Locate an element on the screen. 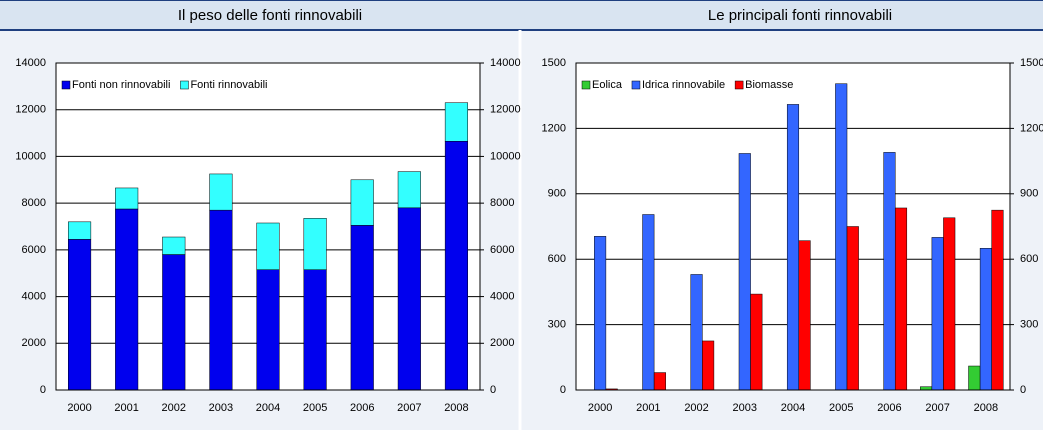  y-tick-label: 1500 is located at coordinates (554, 63).